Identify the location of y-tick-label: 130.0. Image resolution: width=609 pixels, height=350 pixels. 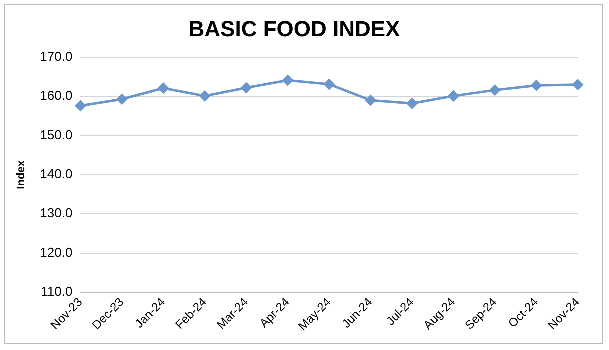
(56, 213).